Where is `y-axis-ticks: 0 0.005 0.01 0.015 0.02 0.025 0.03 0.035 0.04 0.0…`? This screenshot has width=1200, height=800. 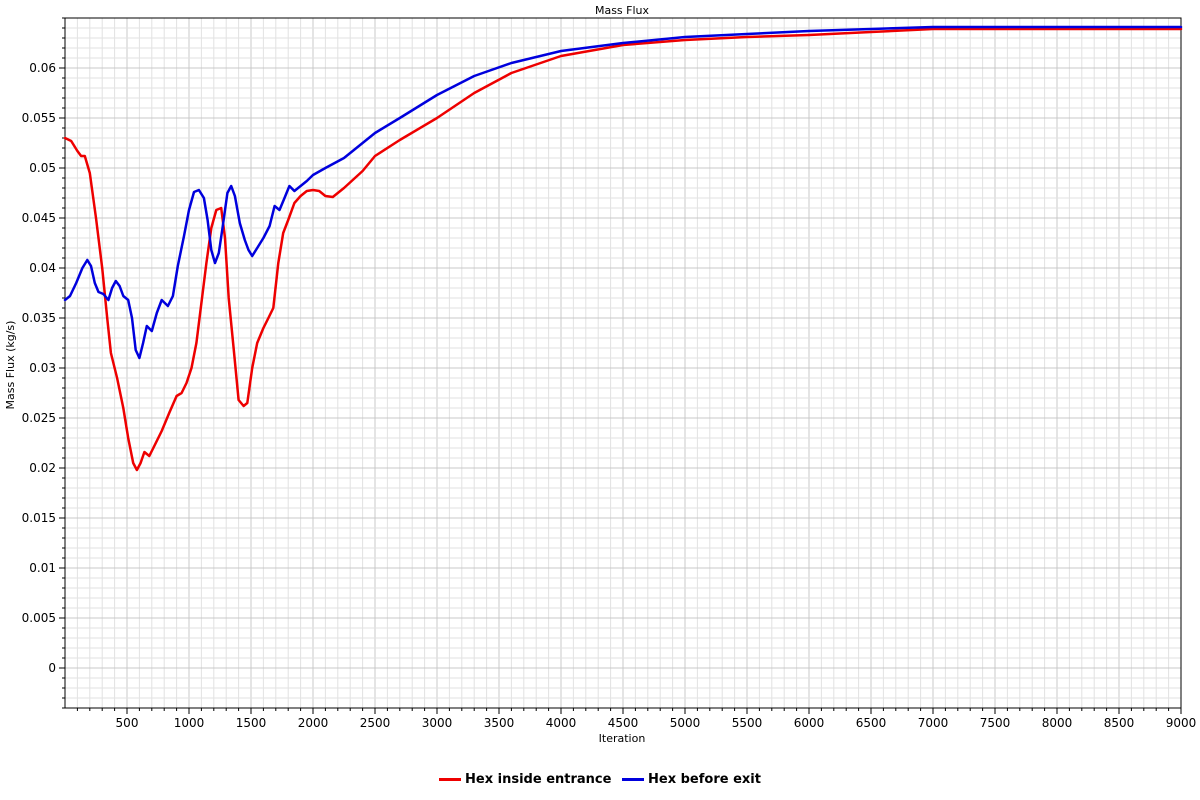 y-axis-ticks: 0 0.005 0.01 0.015 0.02 0.025 0.03 0.035 0.04 0.0… is located at coordinates (43, 368).